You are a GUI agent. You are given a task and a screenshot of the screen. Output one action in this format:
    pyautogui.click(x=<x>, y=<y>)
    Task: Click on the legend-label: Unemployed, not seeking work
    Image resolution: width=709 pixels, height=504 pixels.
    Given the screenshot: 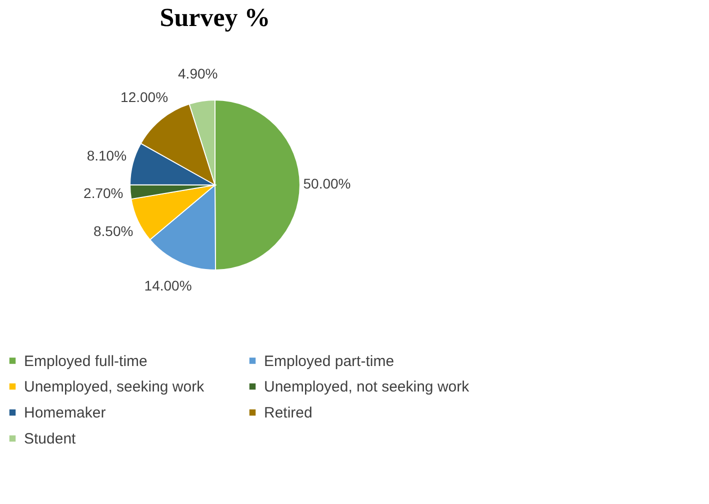 What is the action you would take?
    pyautogui.click(x=367, y=387)
    